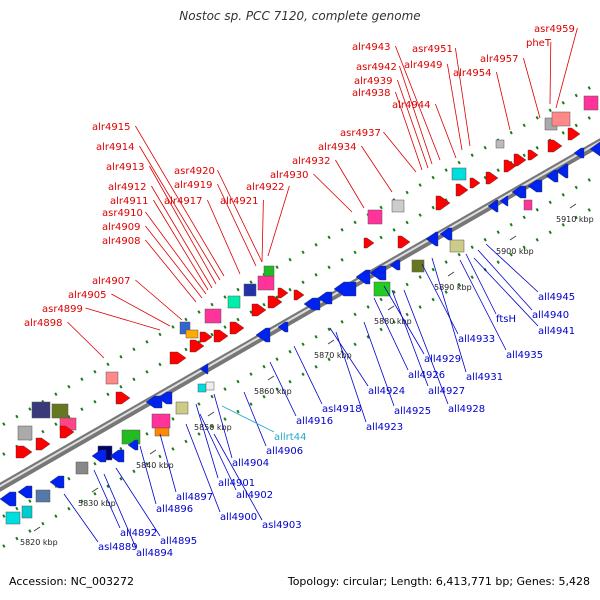 The image size is (600, 600). I want to click on gene-label-all4902: all4902, so click(254, 495).